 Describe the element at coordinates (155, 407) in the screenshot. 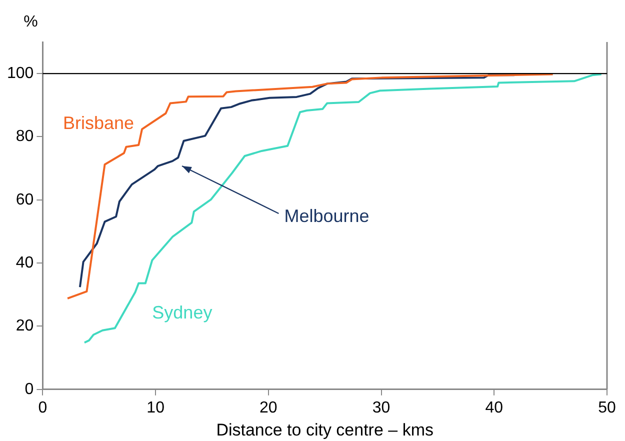

I see `x-tick-label: 10` at that location.